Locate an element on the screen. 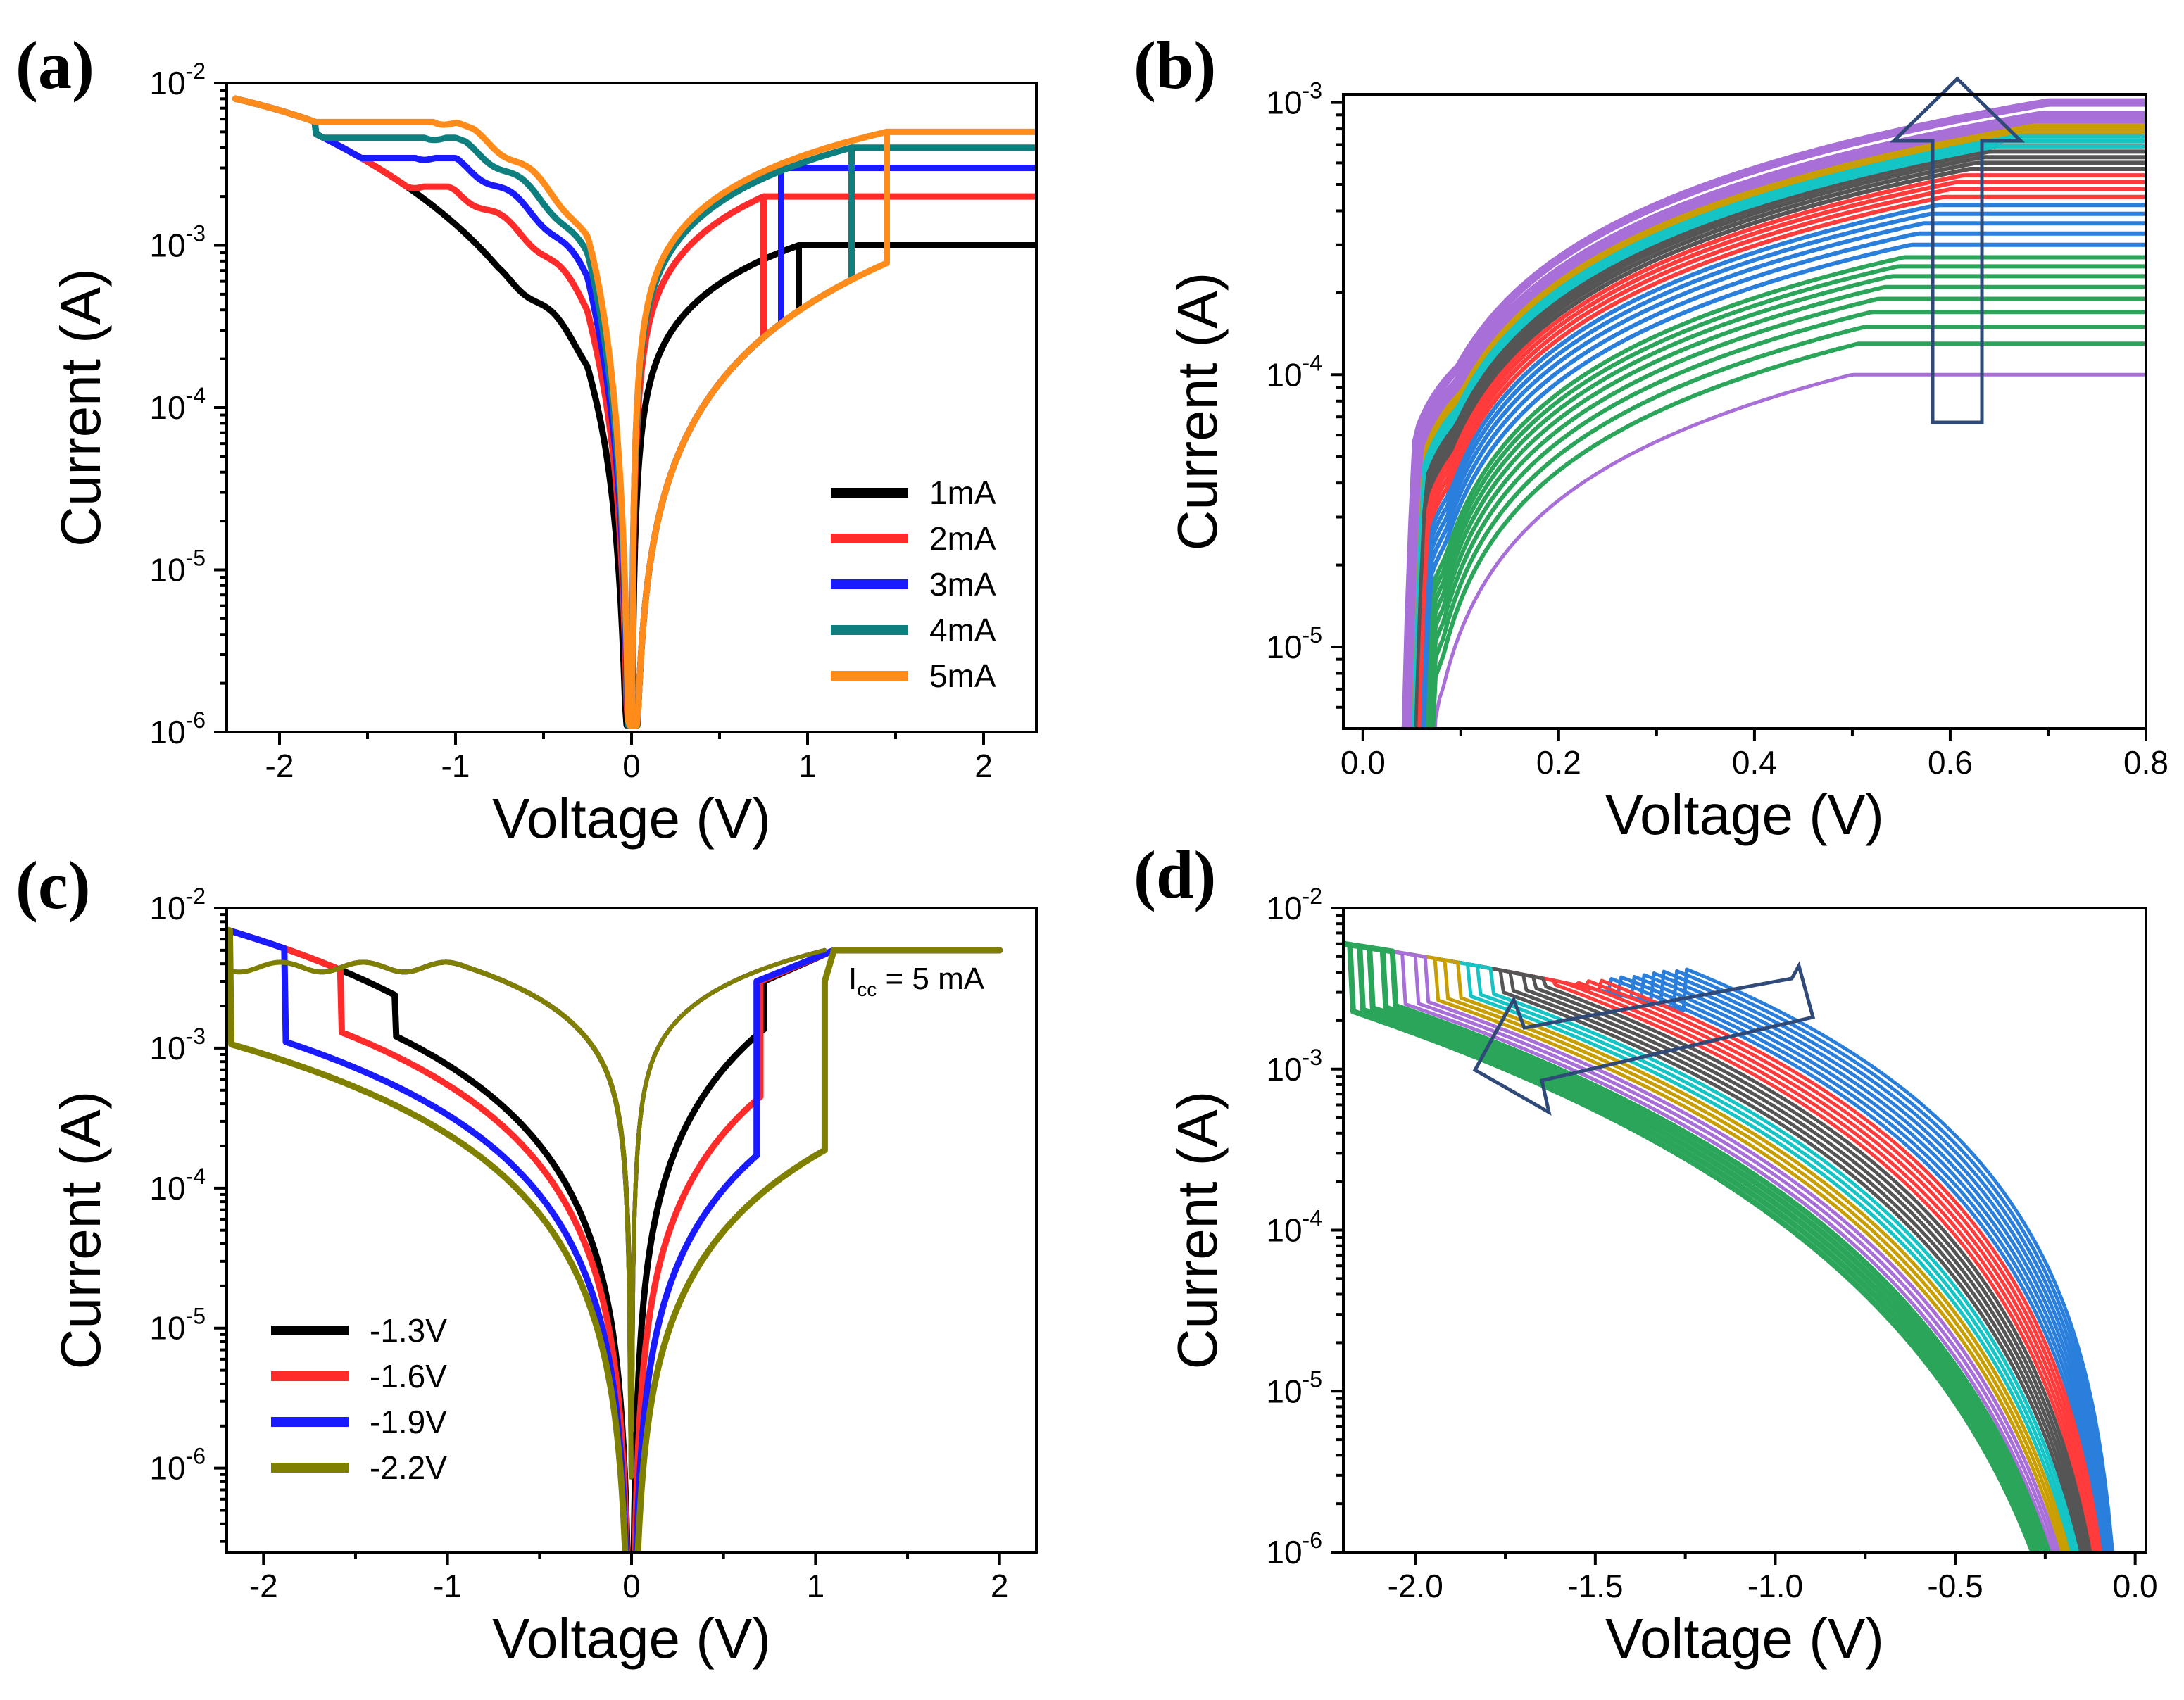  legend-label: 3mA is located at coordinates (962, 584).